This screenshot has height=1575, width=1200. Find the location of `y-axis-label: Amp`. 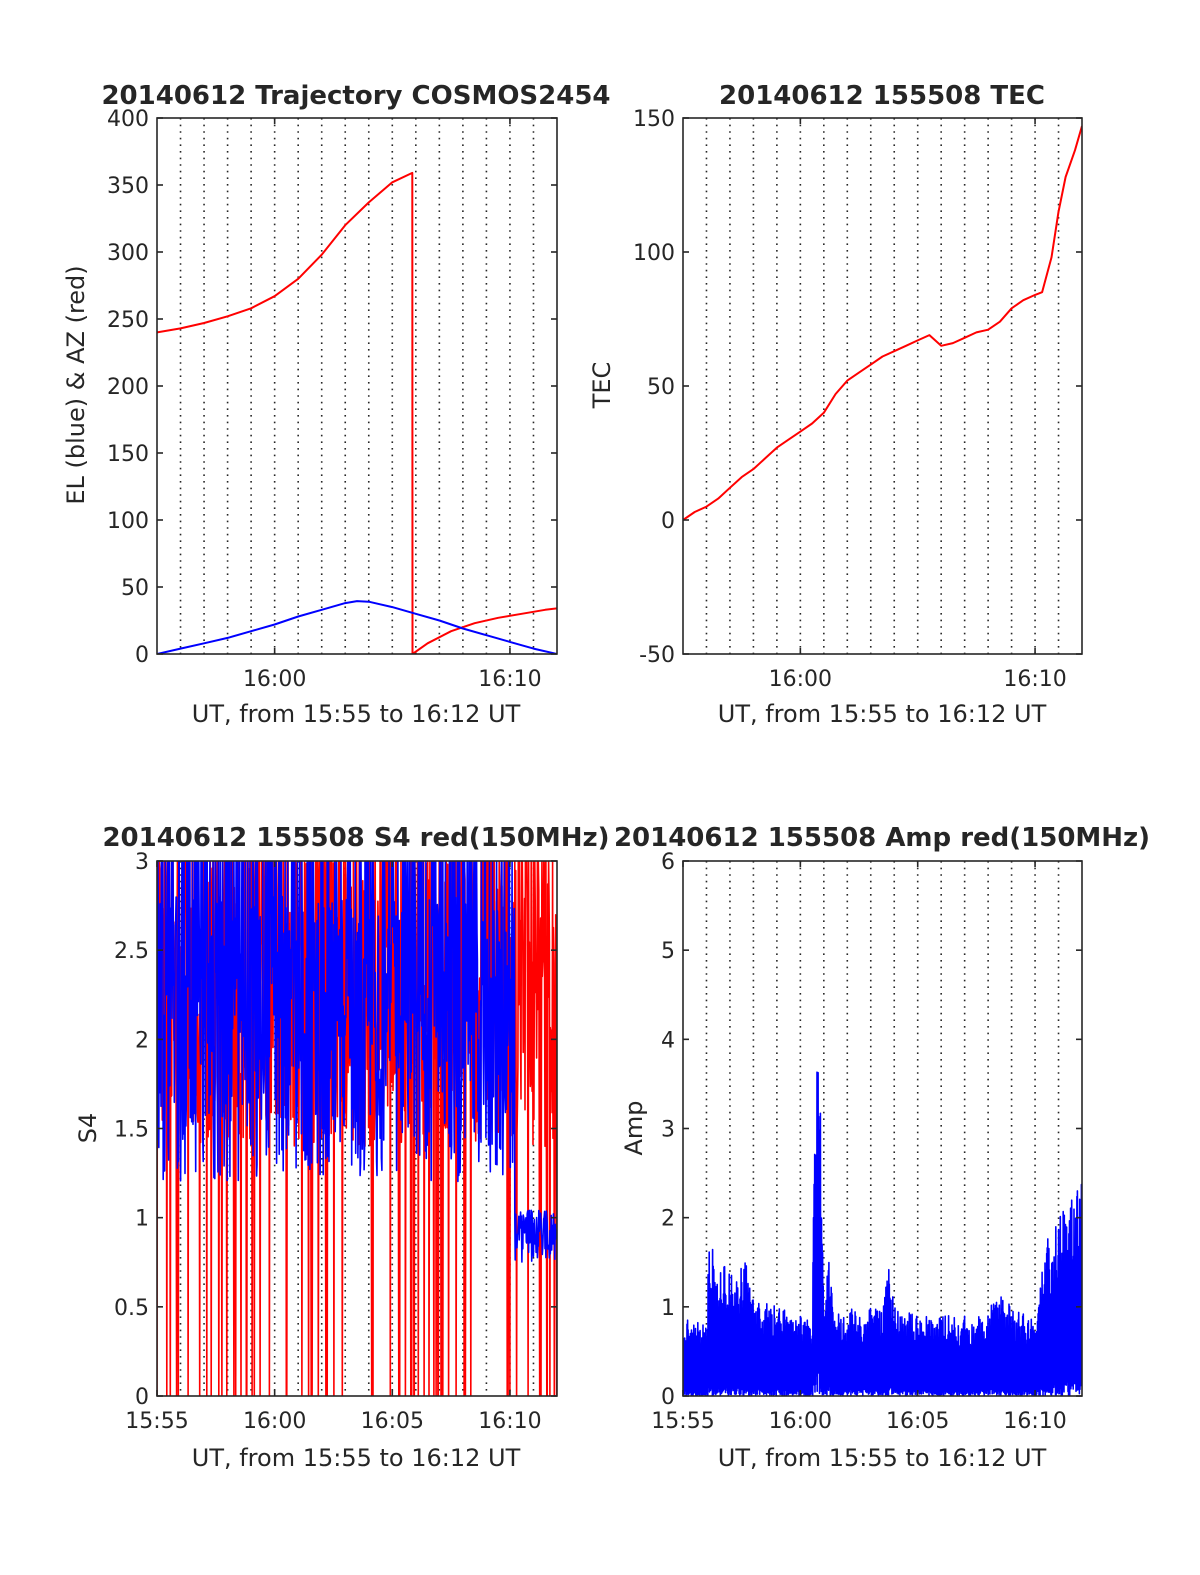

y-axis-label: Amp is located at coordinates (634, 1127).